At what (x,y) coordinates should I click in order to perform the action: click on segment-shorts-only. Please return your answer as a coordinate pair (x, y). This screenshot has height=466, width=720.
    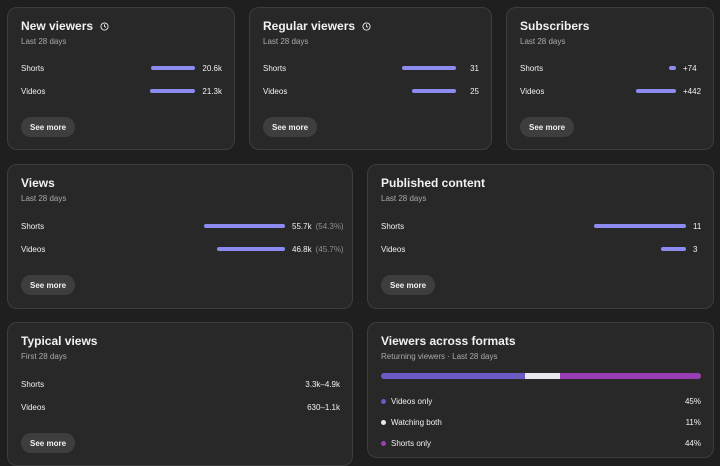
    Looking at the image, I should click on (630, 376).